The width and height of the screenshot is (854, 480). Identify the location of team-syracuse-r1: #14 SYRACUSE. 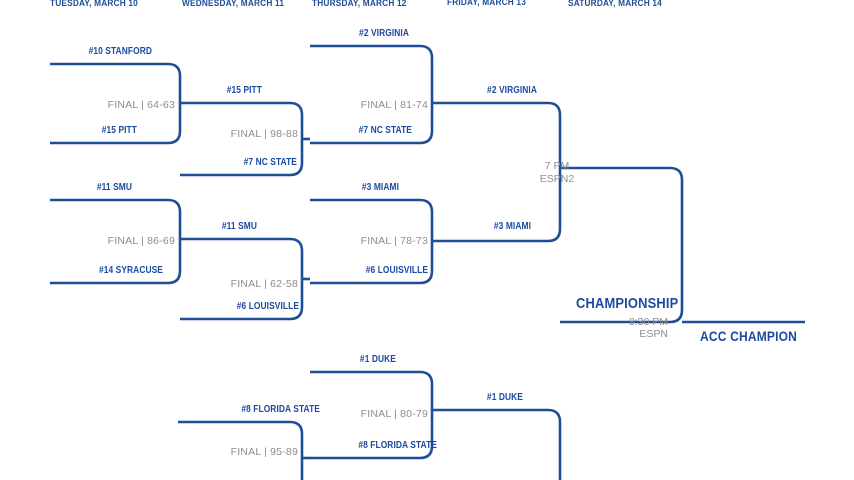
(130, 270).